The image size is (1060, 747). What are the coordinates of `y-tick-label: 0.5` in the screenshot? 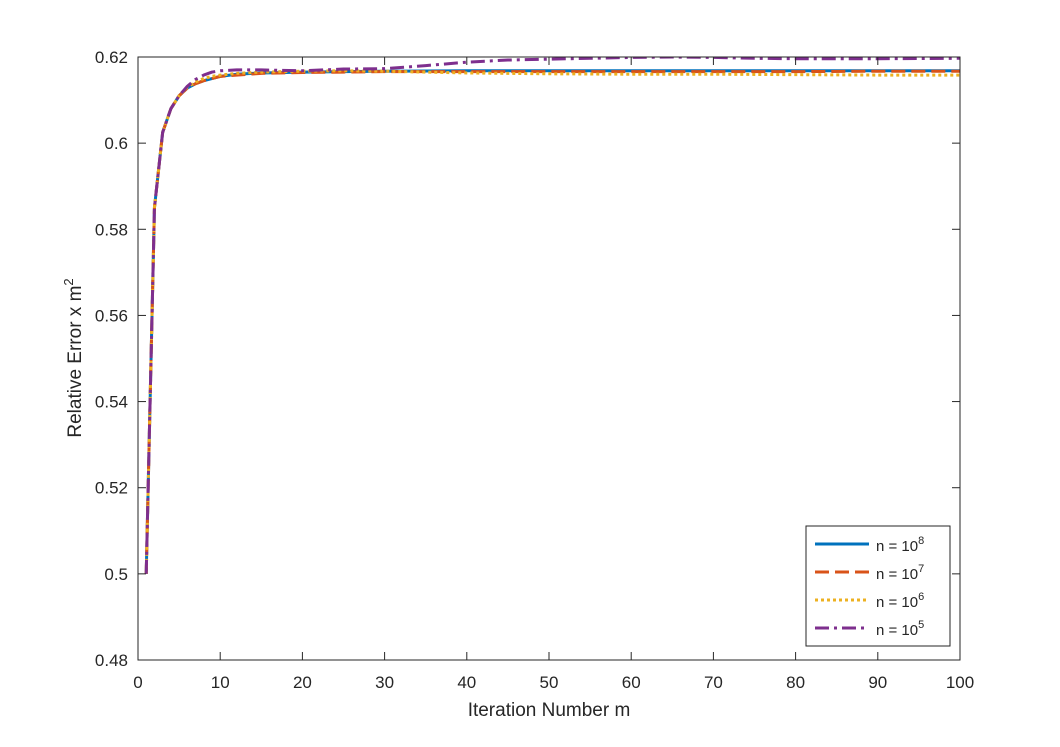 It's located at (116, 574).